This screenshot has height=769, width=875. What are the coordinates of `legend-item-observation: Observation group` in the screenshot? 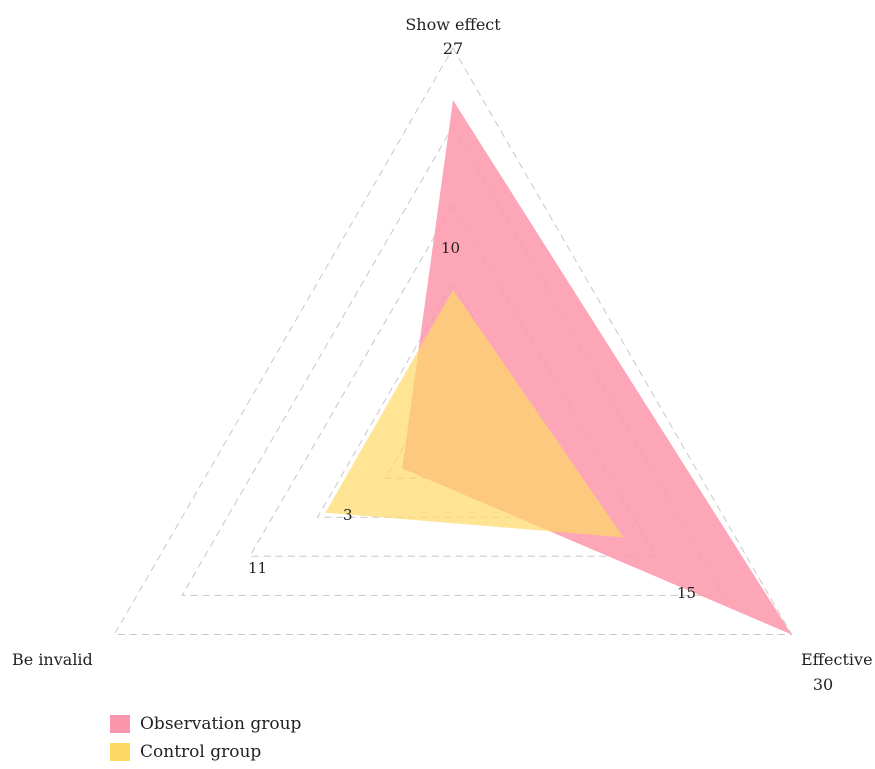 It's located at (205, 724).